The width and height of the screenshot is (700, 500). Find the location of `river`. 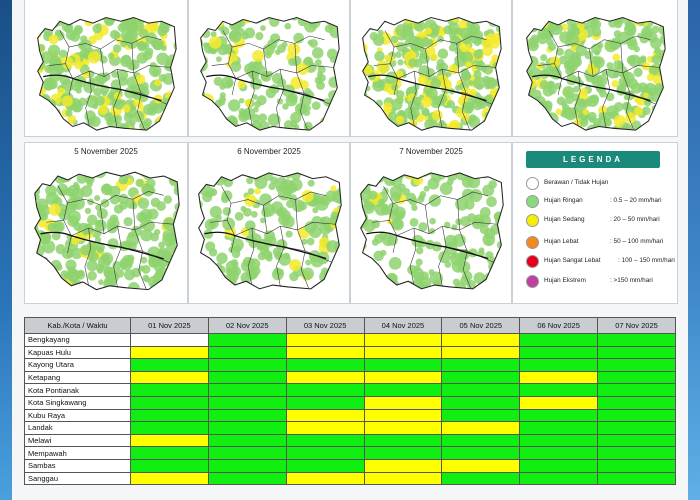

river is located at coordinates (591, 88).